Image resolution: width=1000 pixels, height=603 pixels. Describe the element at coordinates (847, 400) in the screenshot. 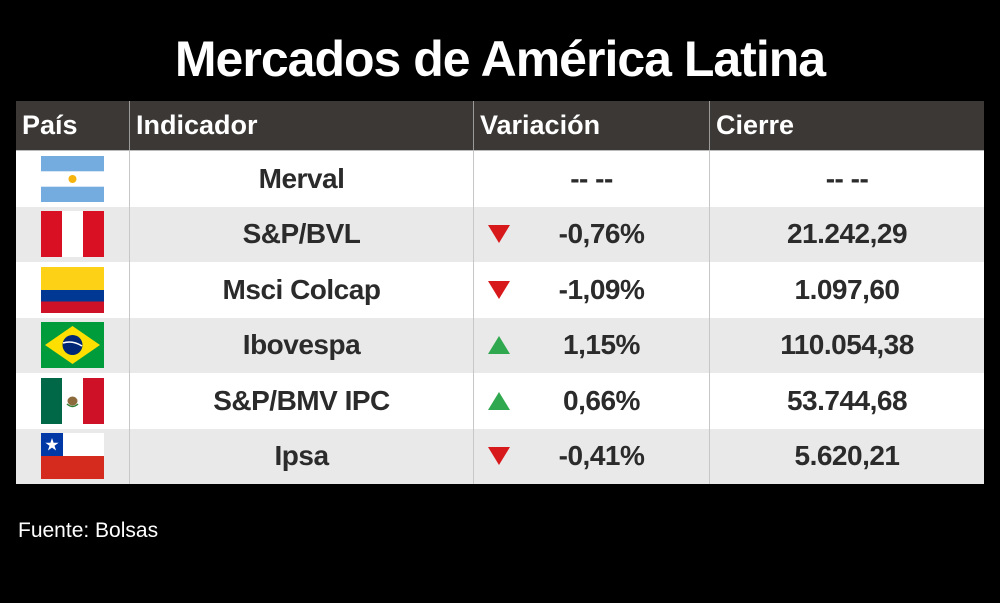

I see `close-value: 53.744,68` at that location.